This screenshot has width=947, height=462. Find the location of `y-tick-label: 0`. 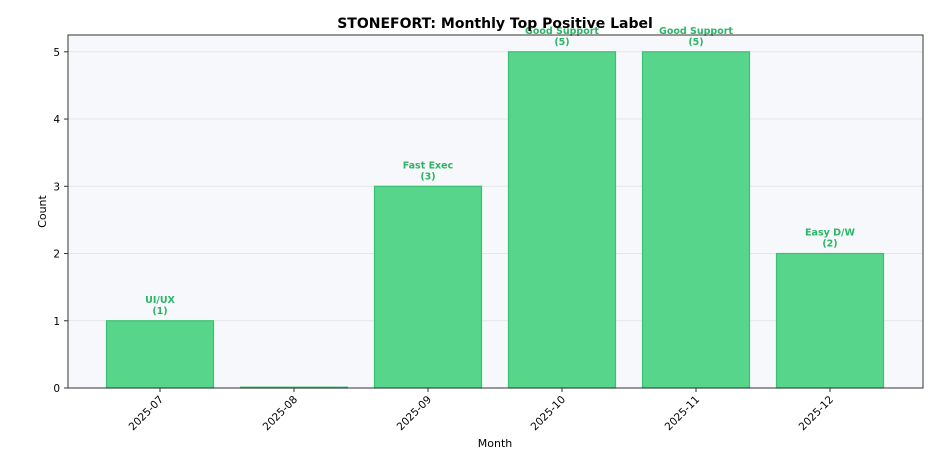

y-tick-label: 0 is located at coordinates (56, 389).